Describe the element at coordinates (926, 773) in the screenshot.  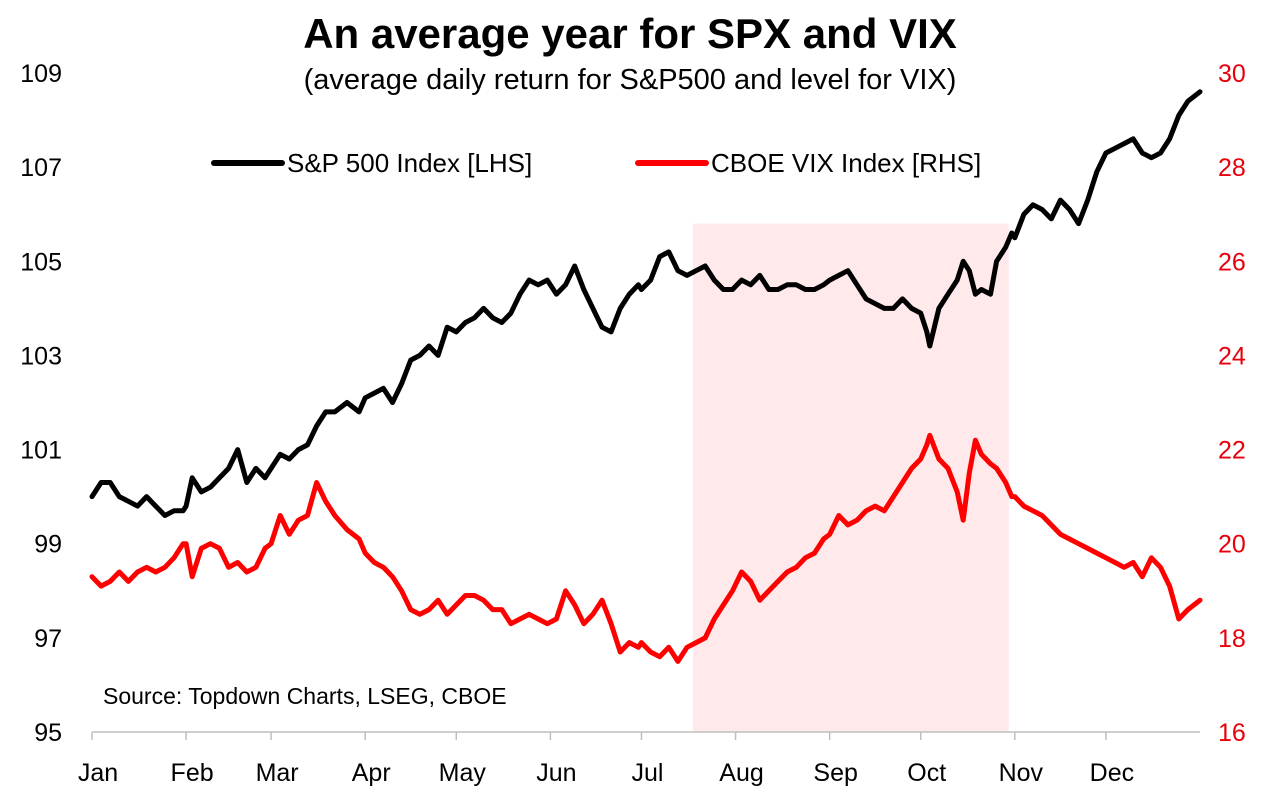
I see `x-axis-tick-label: Oct` at that location.